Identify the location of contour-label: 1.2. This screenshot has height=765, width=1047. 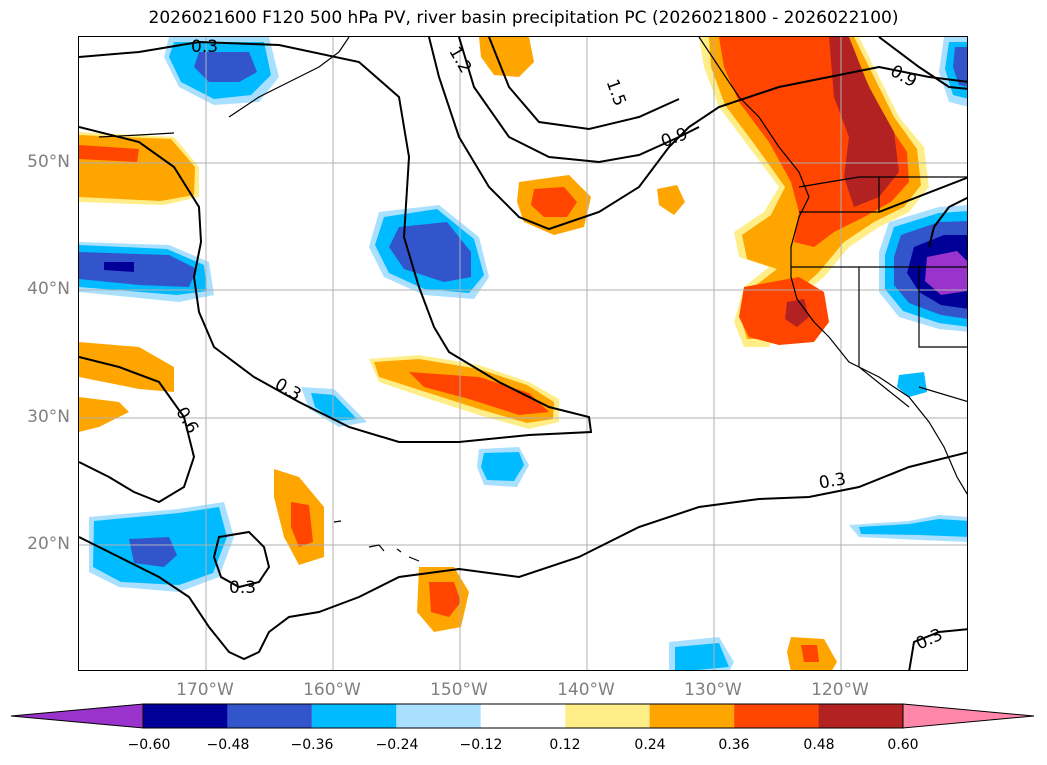
(459, 59).